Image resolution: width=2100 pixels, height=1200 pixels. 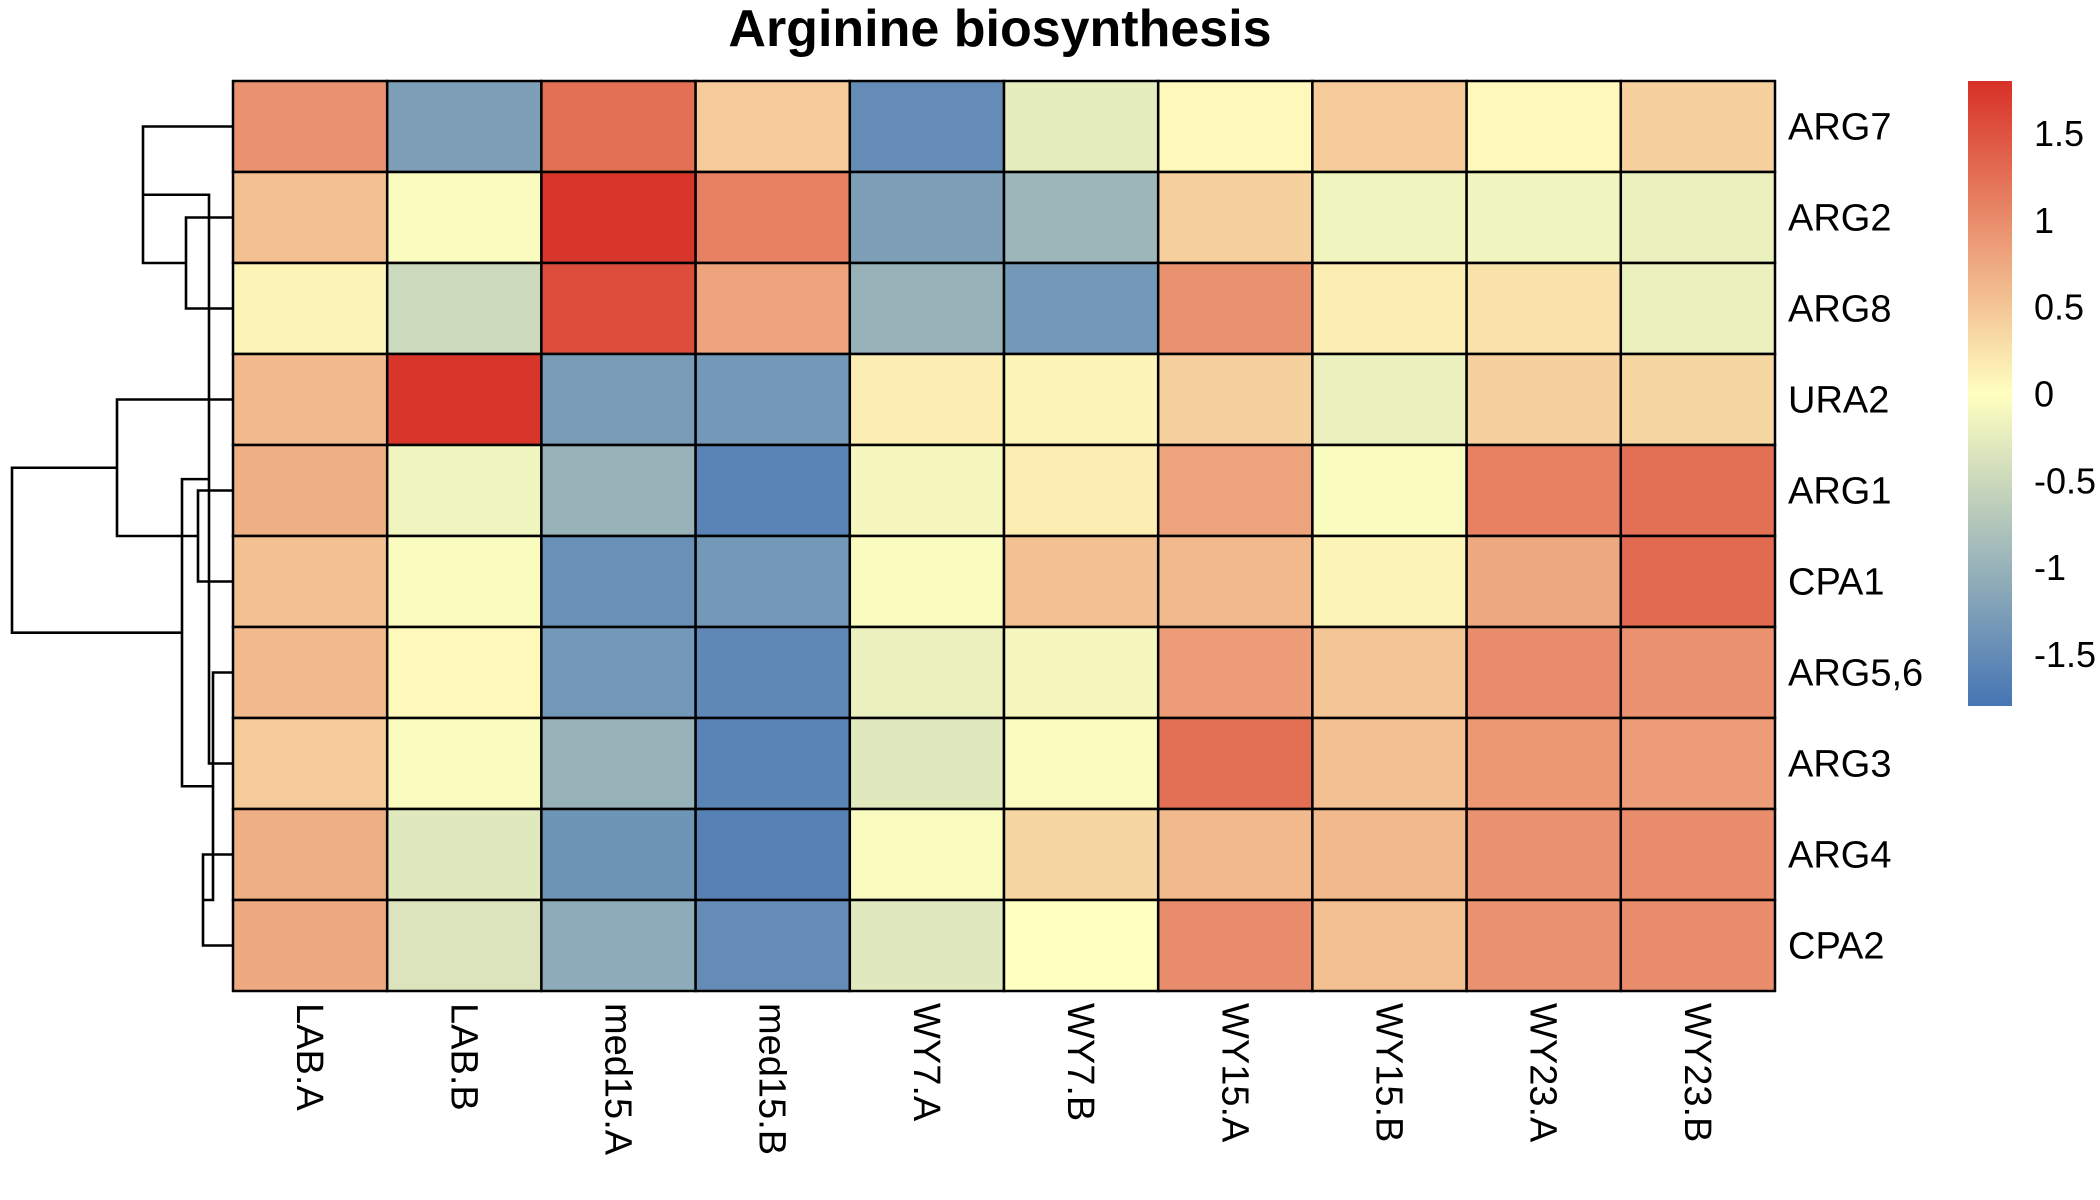 What do you see at coordinates (1836, 947) in the screenshot?
I see `row-label: CPA2` at bounding box center [1836, 947].